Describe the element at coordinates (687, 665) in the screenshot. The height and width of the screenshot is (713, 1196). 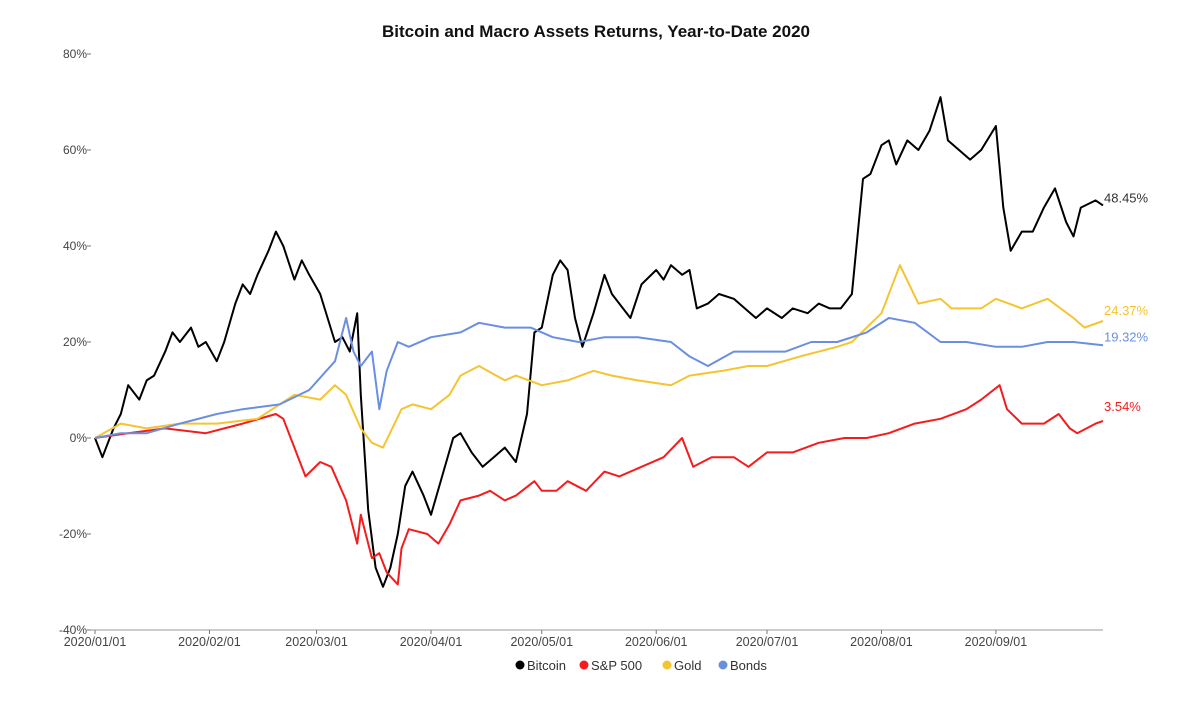
I see `legend-label-gold: Gold` at that location.